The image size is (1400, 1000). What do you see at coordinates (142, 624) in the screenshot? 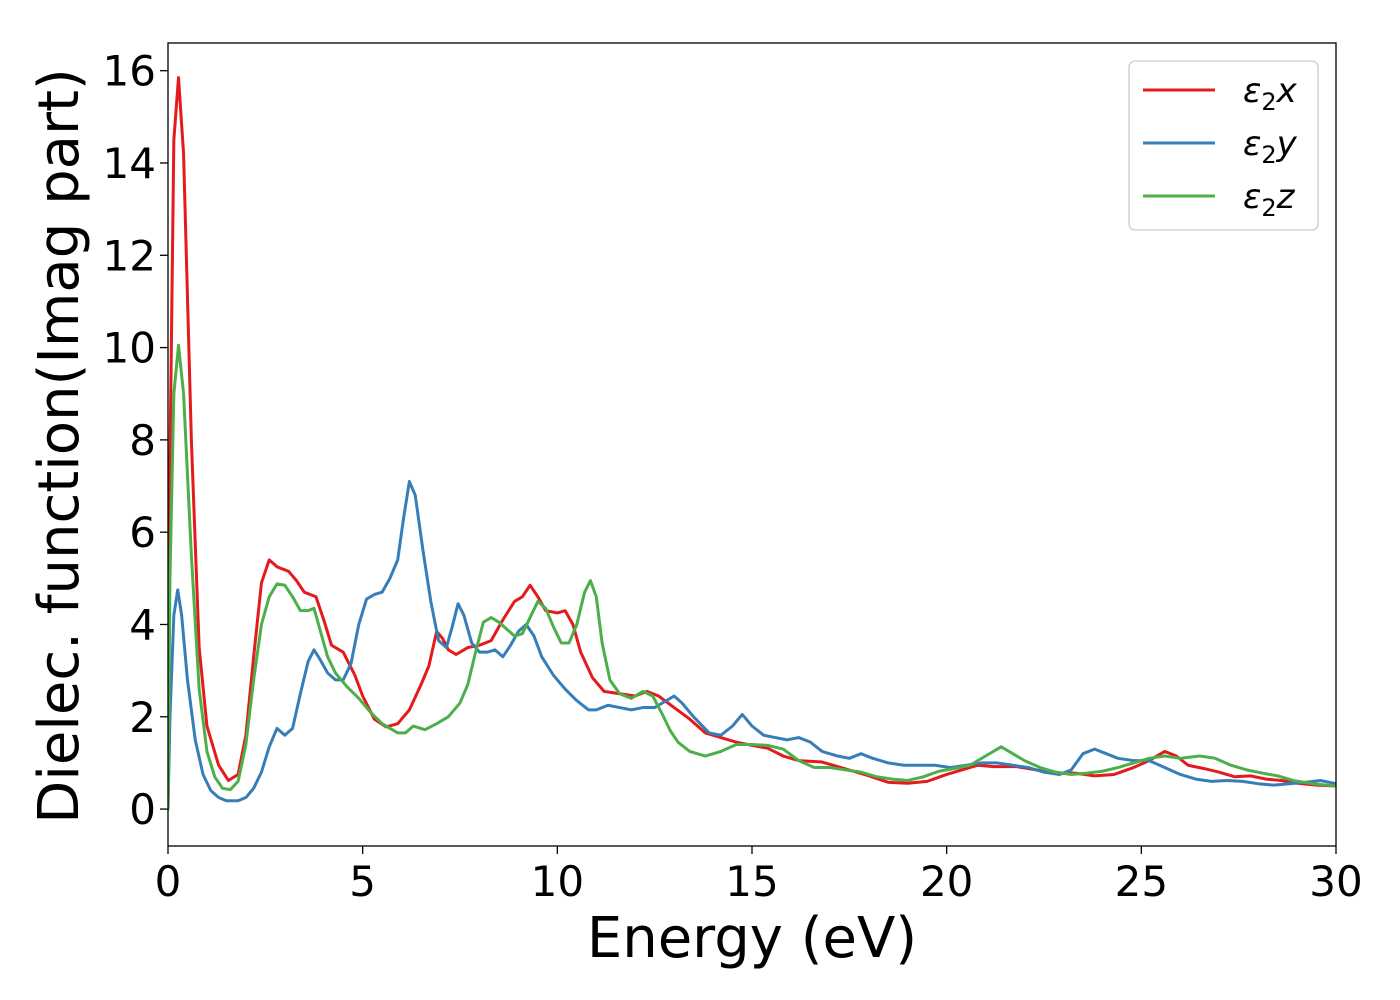
I see `y-tick-label: 4` at bounding box center [142, 624].